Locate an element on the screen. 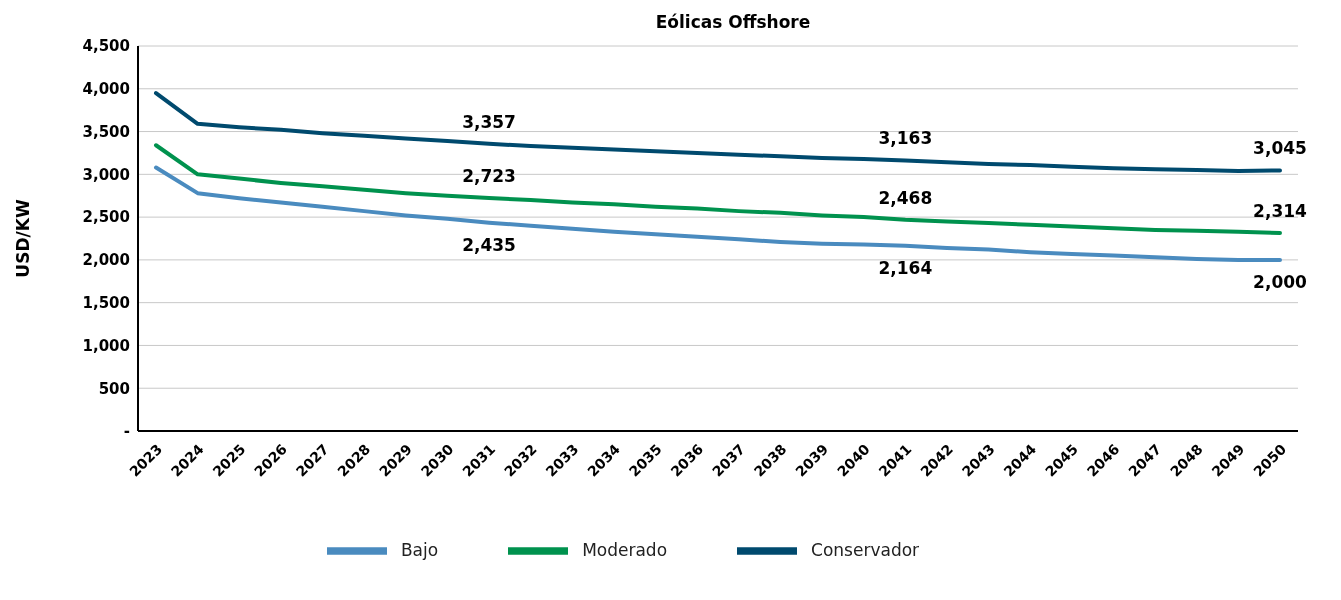 The height and width of the screenshot is (600, 1341). legend-label: Moderado is located at coordinates (625, 550).